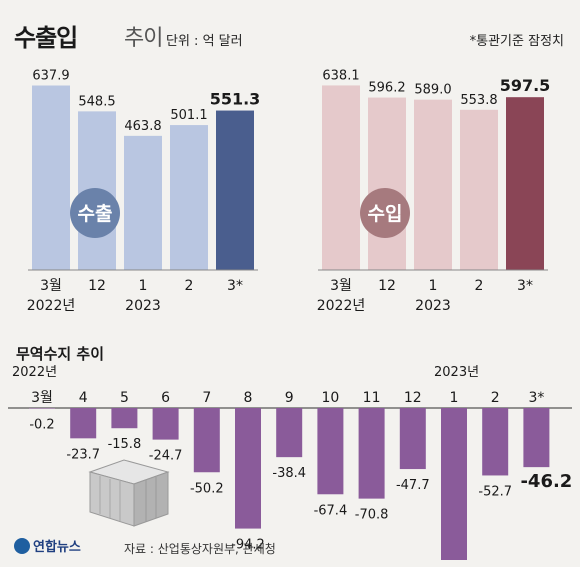 This screenshot has width=580, height=567. I want to click on x-tick-label: 11, so click(372, 398).